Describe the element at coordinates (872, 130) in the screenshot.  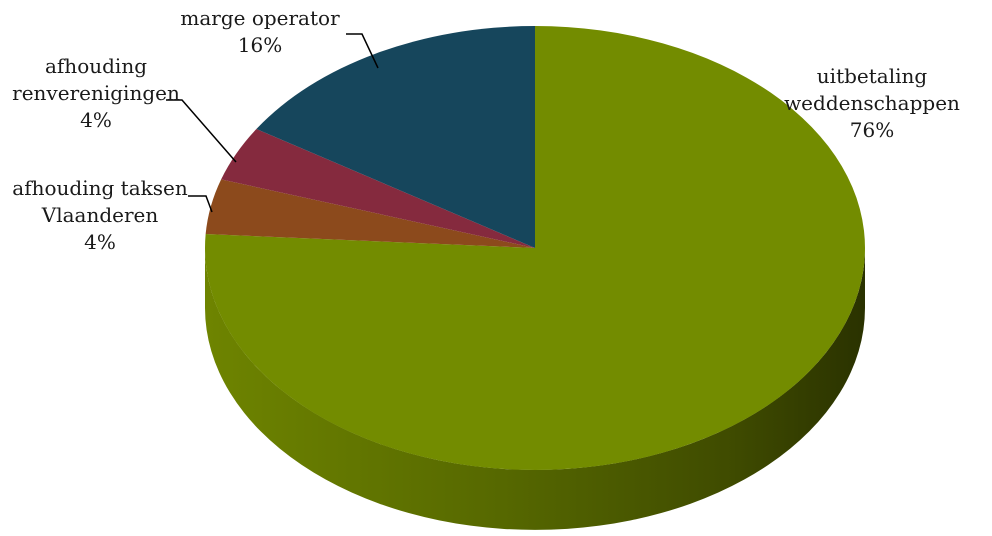
I see `data-label-value: 76%` at that location.